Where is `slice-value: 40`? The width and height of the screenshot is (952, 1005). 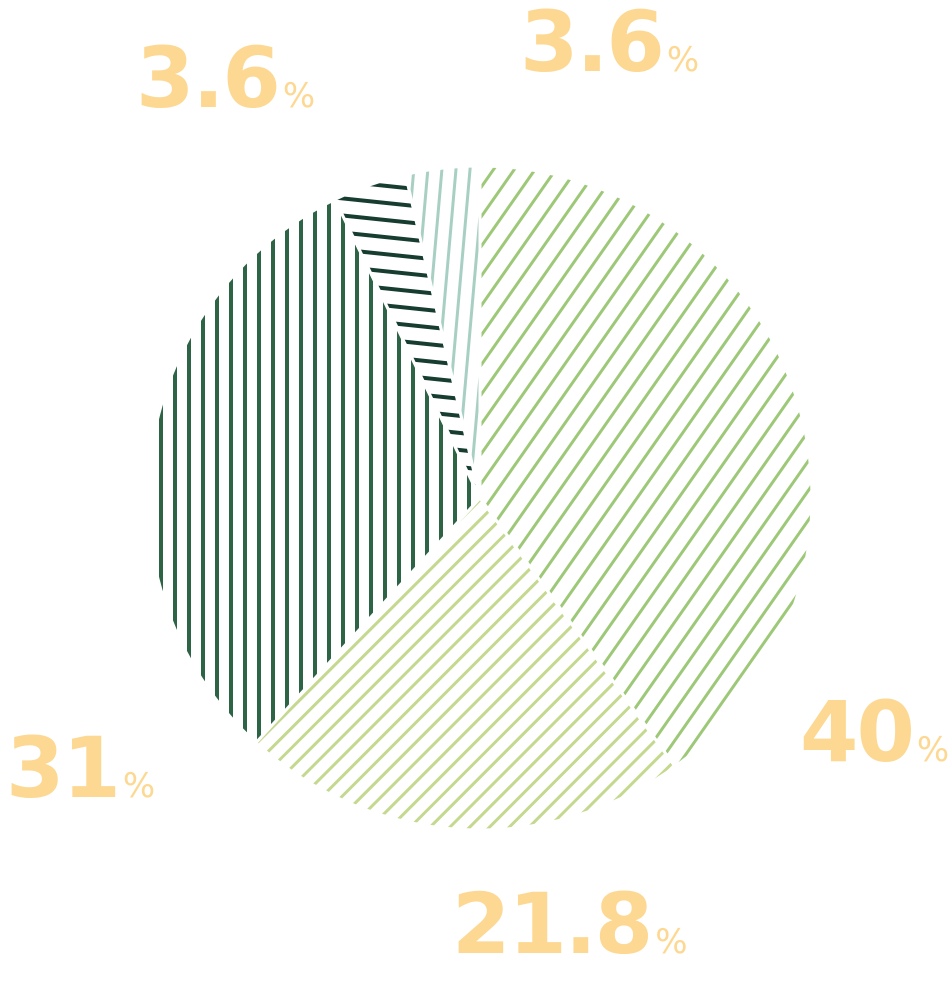 slice-value: 40 is located at coordinates (857, 732).